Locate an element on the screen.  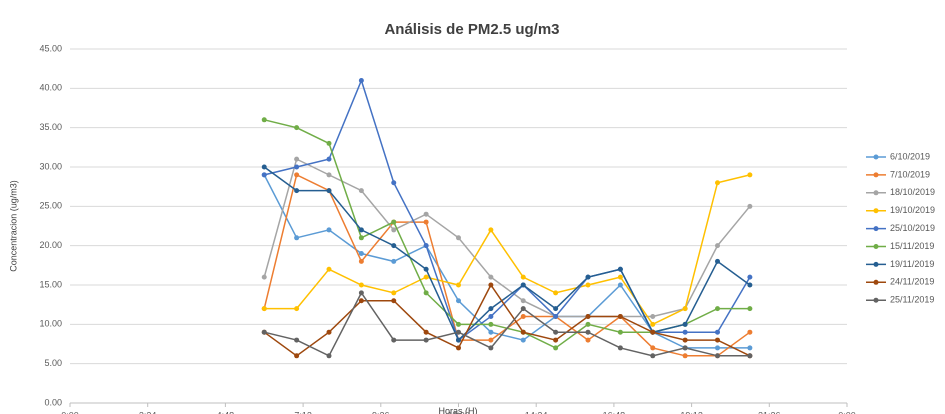
y-tick-label: 10.00 is located at coordinates (50, 324).